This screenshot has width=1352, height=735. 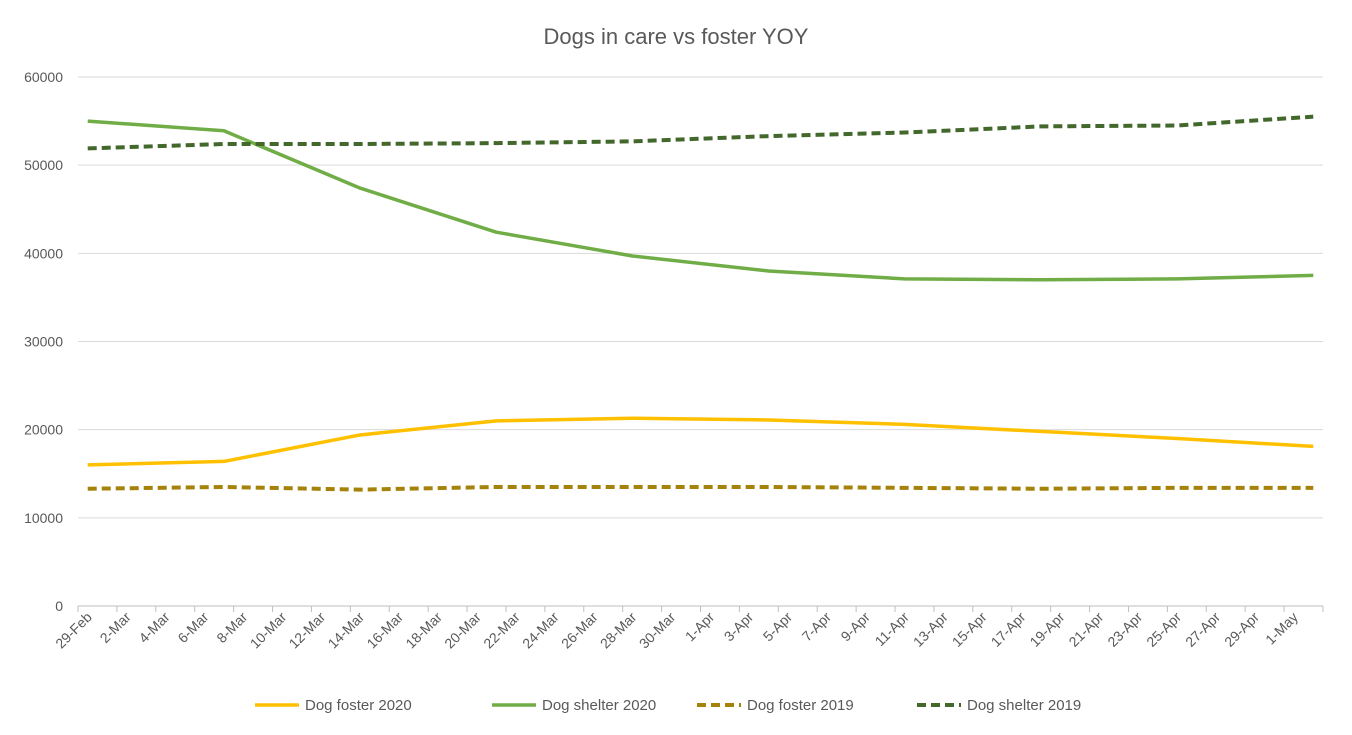 What do you see at coordinates (739, 627) in the screenshot?
I see `x-tick-label: 3-Apr` at bounding box center [739, 627].